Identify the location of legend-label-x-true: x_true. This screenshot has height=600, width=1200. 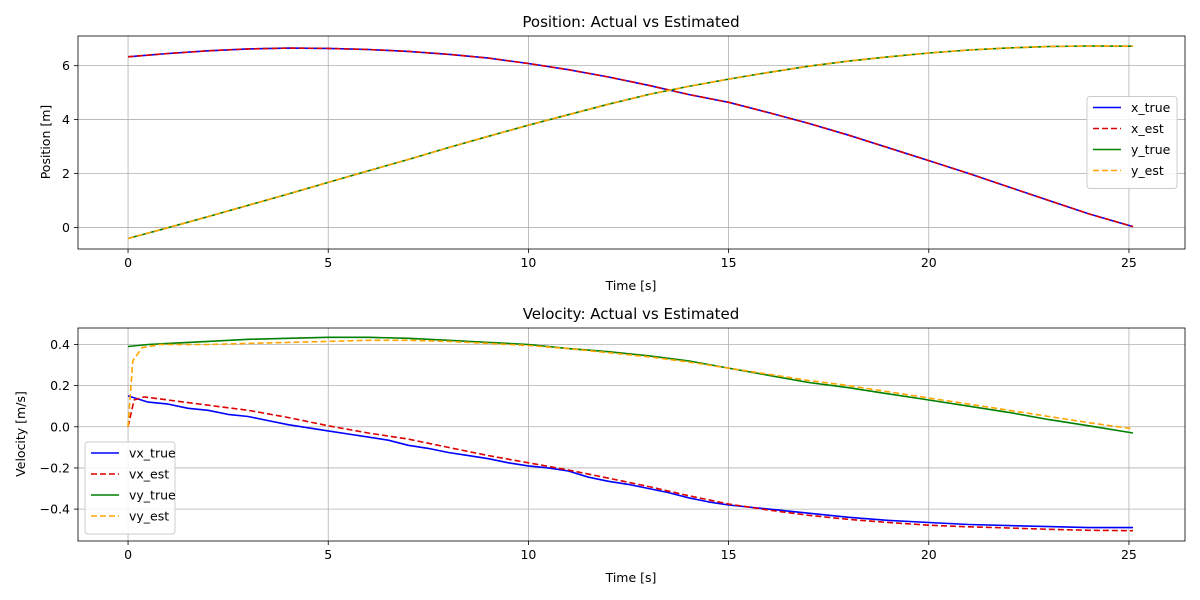
(1151, 107).